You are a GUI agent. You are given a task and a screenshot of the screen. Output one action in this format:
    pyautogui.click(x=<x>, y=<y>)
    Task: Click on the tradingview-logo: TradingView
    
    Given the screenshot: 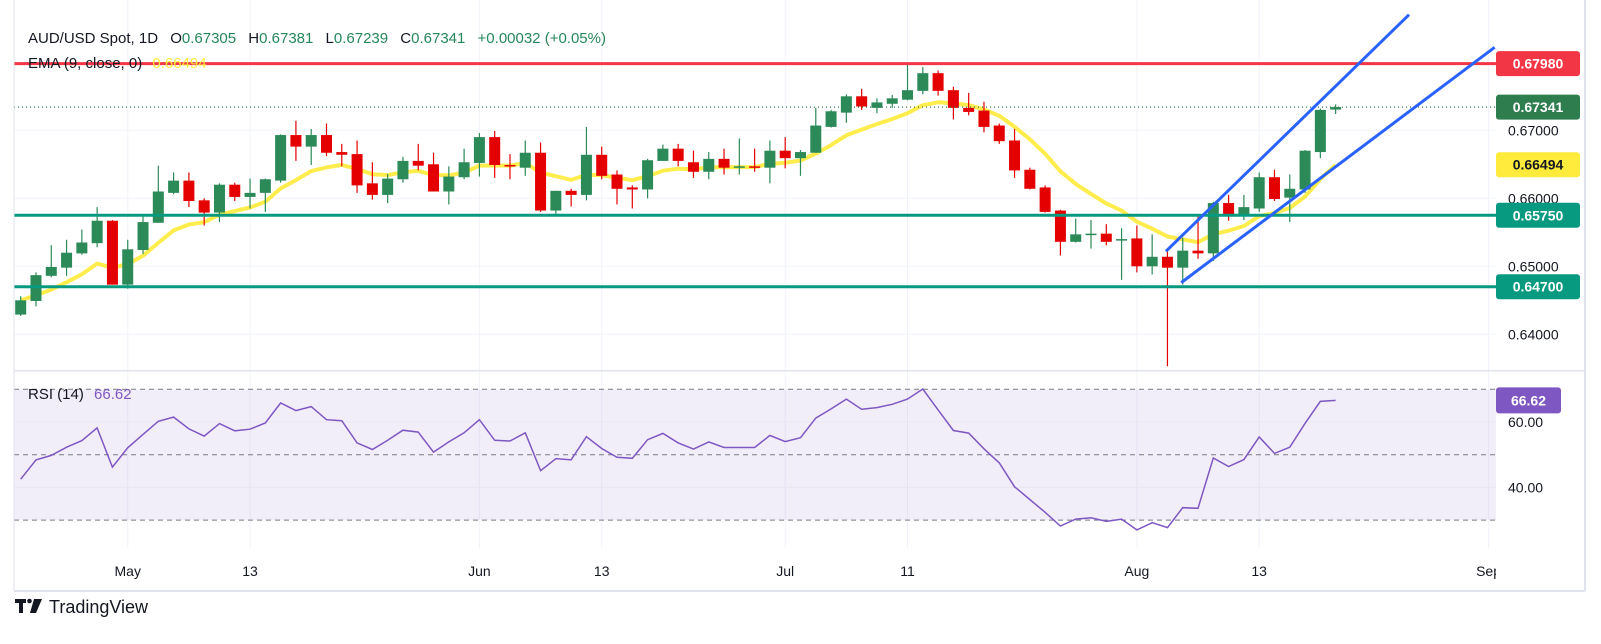 What is the action you would take?
    pyautogui.click(x=82, y=607)
    